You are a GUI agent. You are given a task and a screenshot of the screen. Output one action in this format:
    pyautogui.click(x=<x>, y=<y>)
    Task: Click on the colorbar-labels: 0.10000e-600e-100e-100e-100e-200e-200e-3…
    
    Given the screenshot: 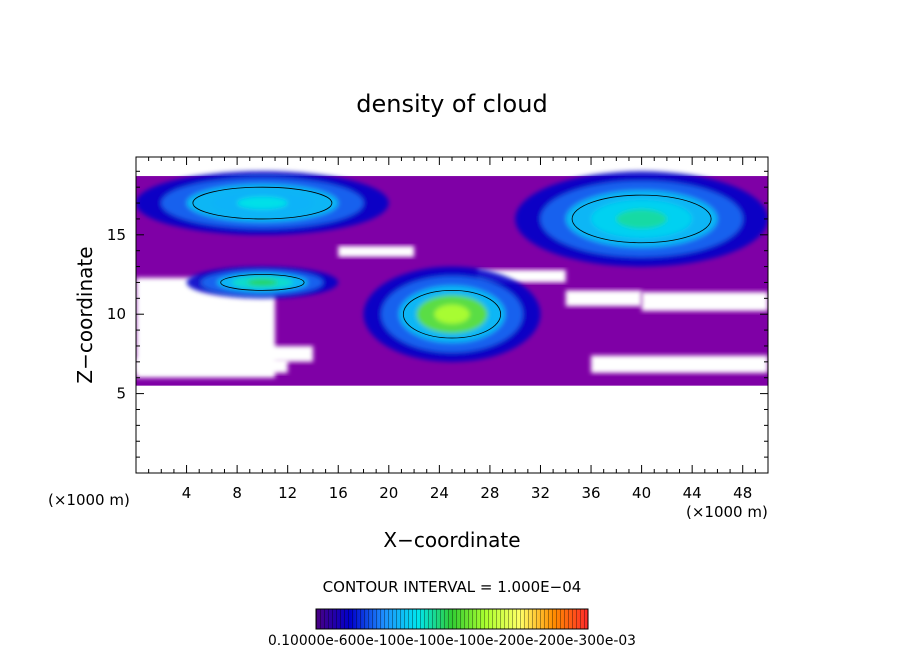 What is the action you would take?
    pyautogui.click(x=452, y=641)
    